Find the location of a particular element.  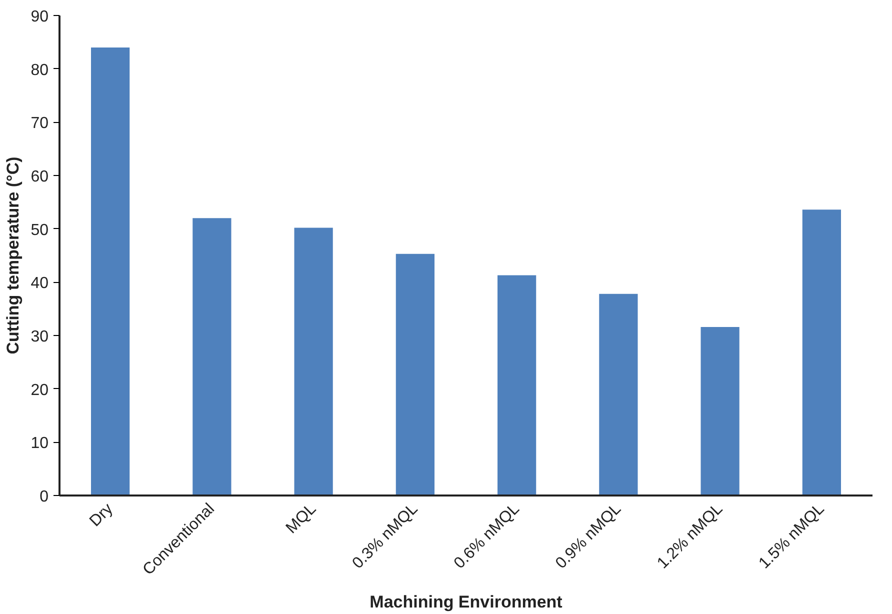

y-tick-label: 40 is located at coordinates (39, 283).